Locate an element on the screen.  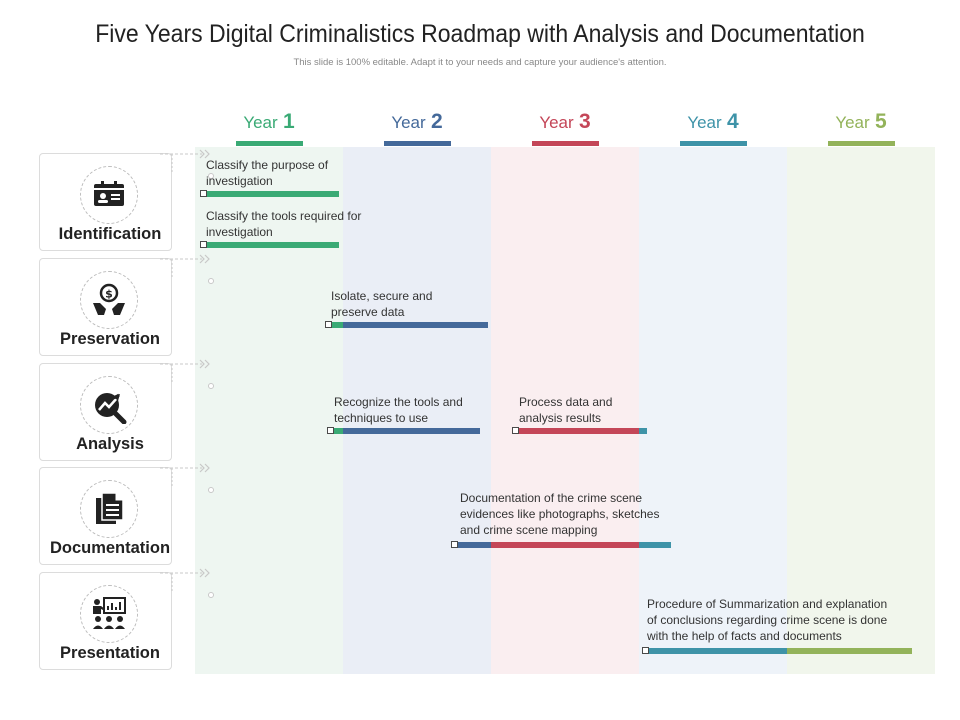
phase-identification: Identification is located at coordinates (126, 200).